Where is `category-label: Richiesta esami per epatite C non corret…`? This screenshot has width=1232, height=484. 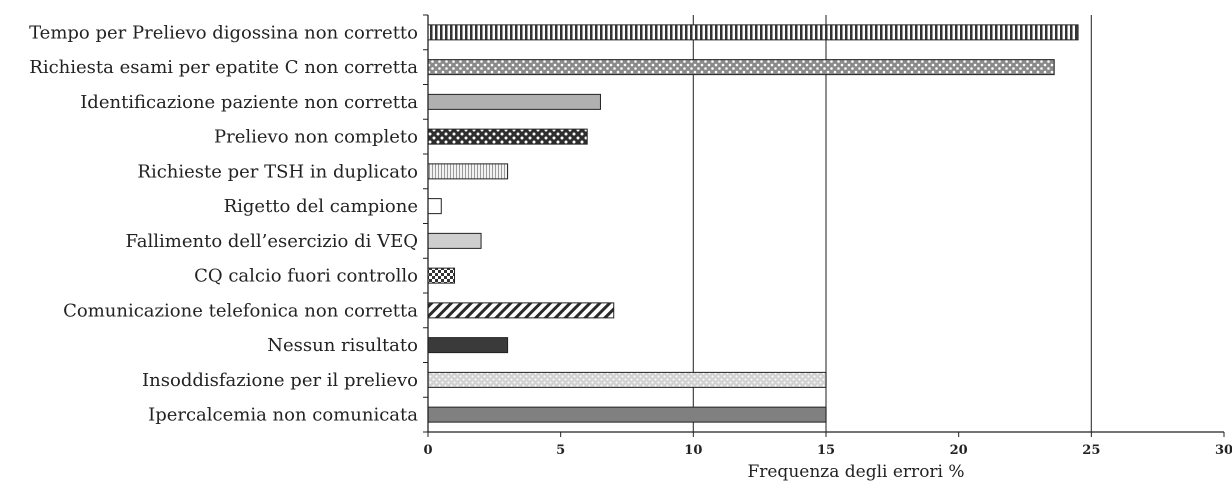 category-label: Richiesta esami per epatite C non corret… is located at coordinates (223, 67).